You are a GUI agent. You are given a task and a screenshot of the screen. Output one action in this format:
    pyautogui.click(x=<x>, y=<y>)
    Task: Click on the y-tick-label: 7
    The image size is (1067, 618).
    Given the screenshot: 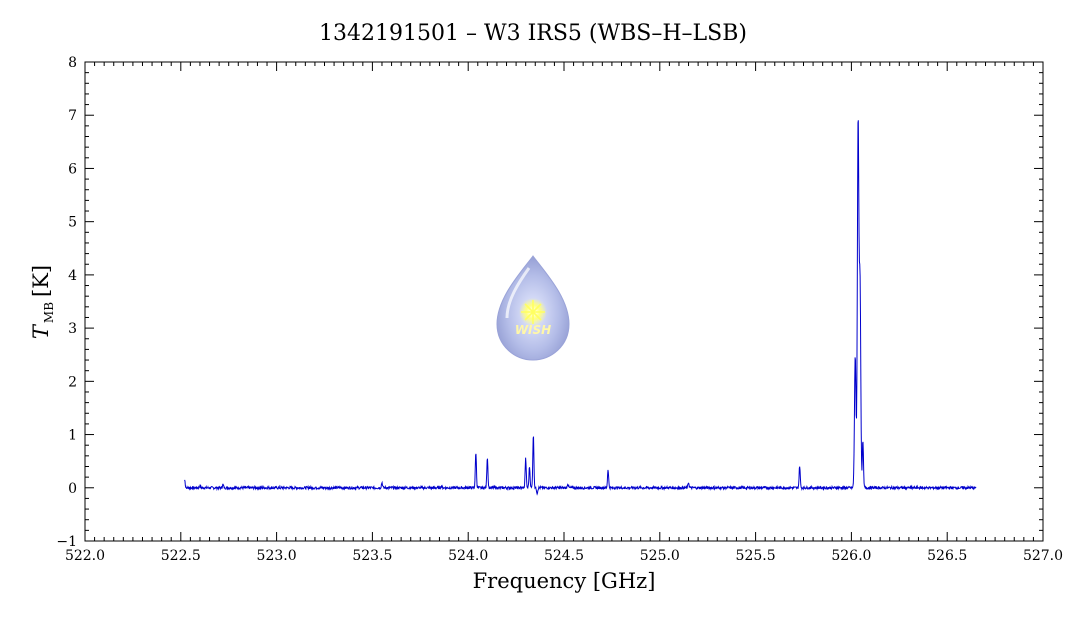 What is the action you would take?
    pyautogui.click(x=72, y=116)
    